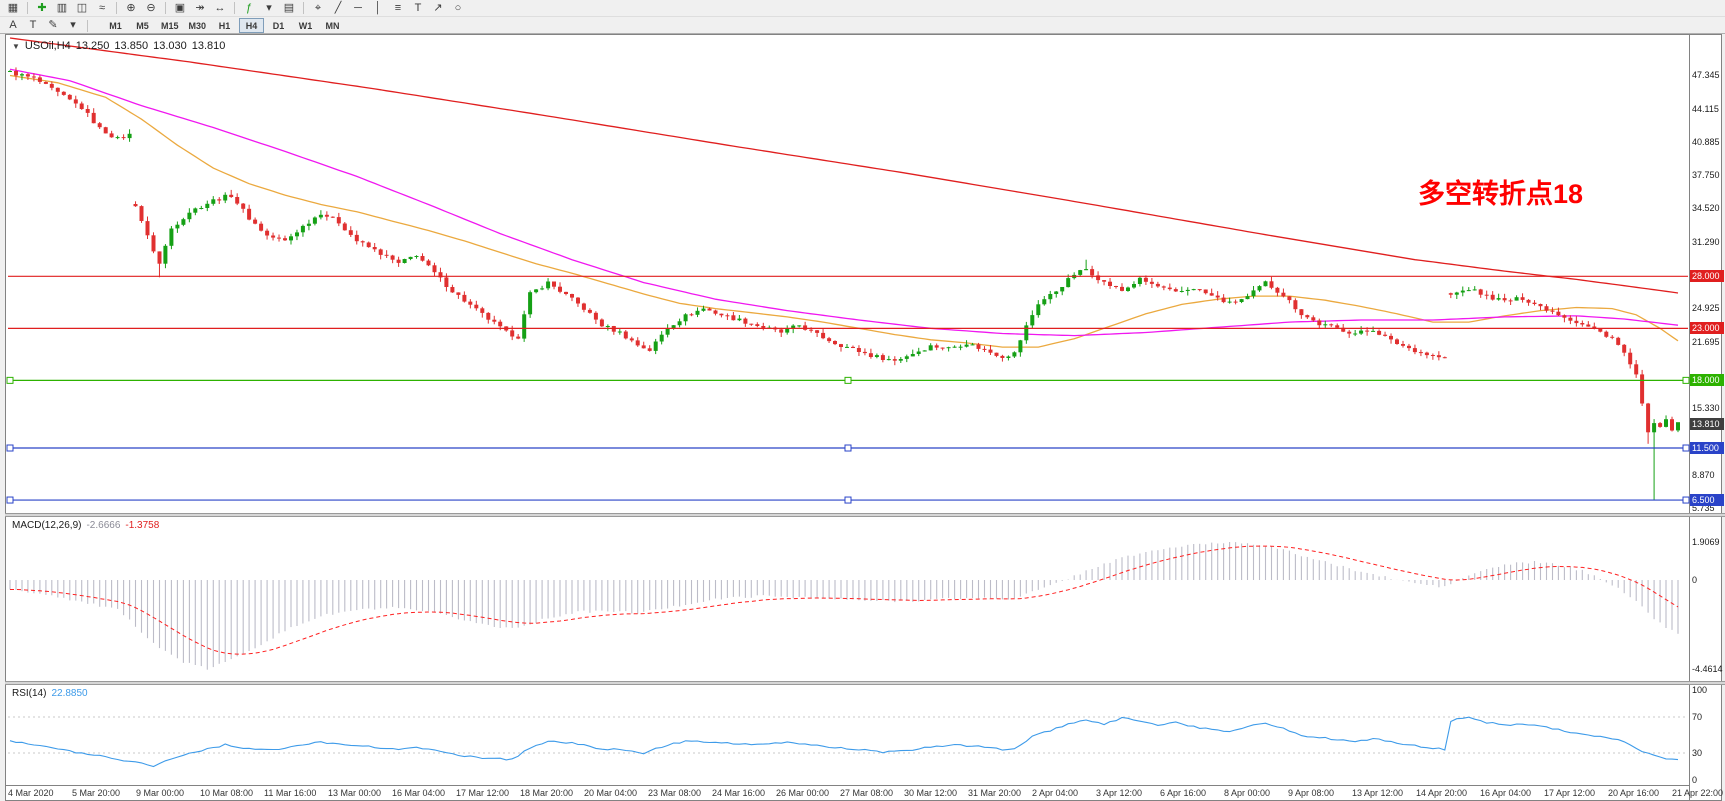 The width and height of the screenshot is (1725, 801). Describe the element at coordinates (867, 793) in the screenshot. I see `time-axis-label: 27 Mar 08:00` at that location.